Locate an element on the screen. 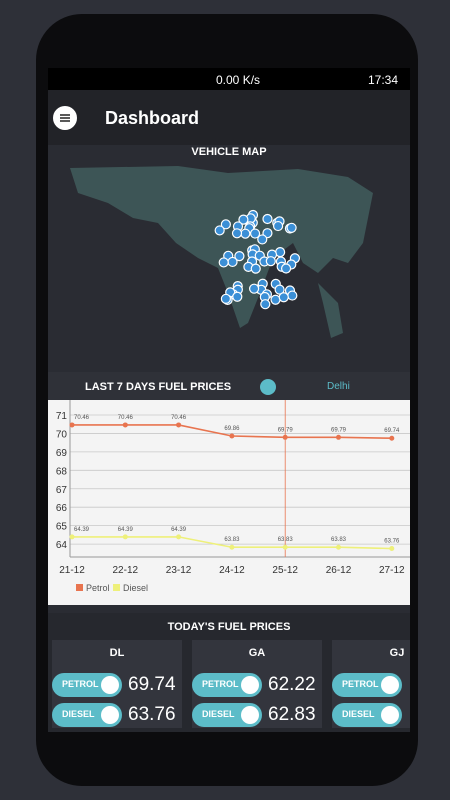 The height and width of the screenshot is (800, 450). menu-button is located at coordinates (65, 118).